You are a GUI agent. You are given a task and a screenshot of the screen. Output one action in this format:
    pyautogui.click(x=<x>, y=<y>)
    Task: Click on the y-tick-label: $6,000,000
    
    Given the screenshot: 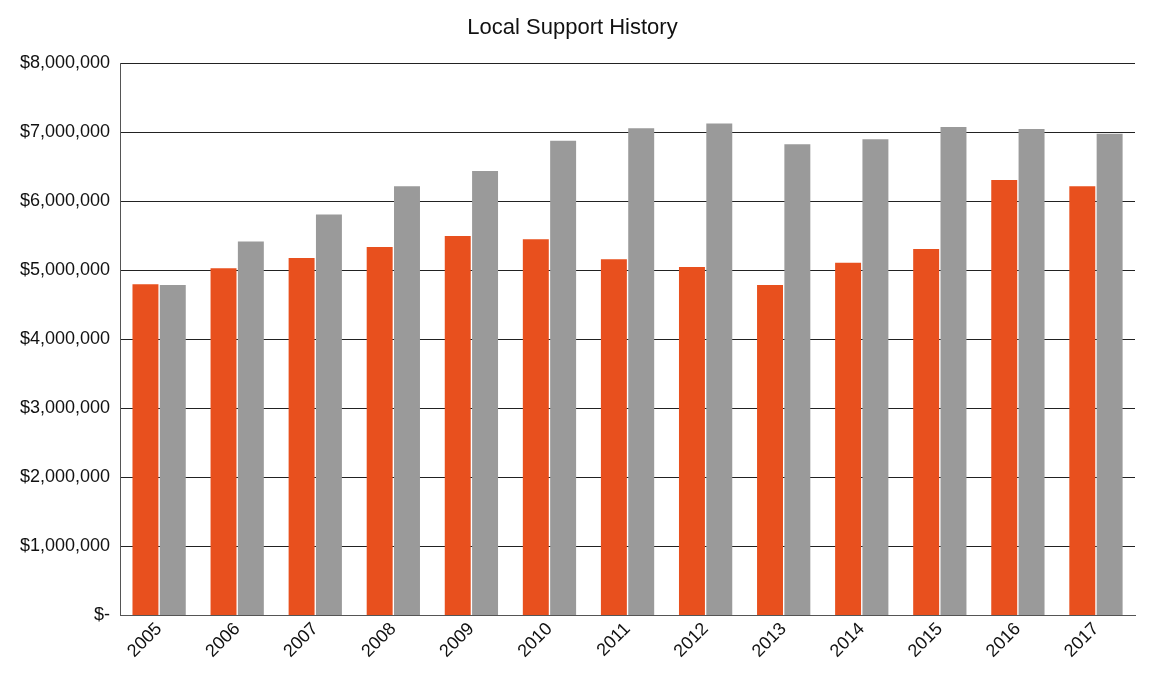 What is the action you would take?
    pyautogui.click(x=65, y=200)
    